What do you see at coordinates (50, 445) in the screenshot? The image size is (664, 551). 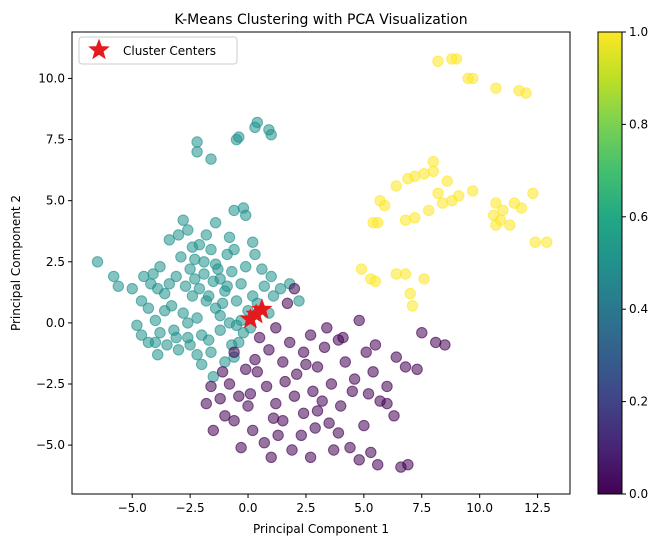 I see `y-tick-label: −5.0` at bounding box center [50, 445].